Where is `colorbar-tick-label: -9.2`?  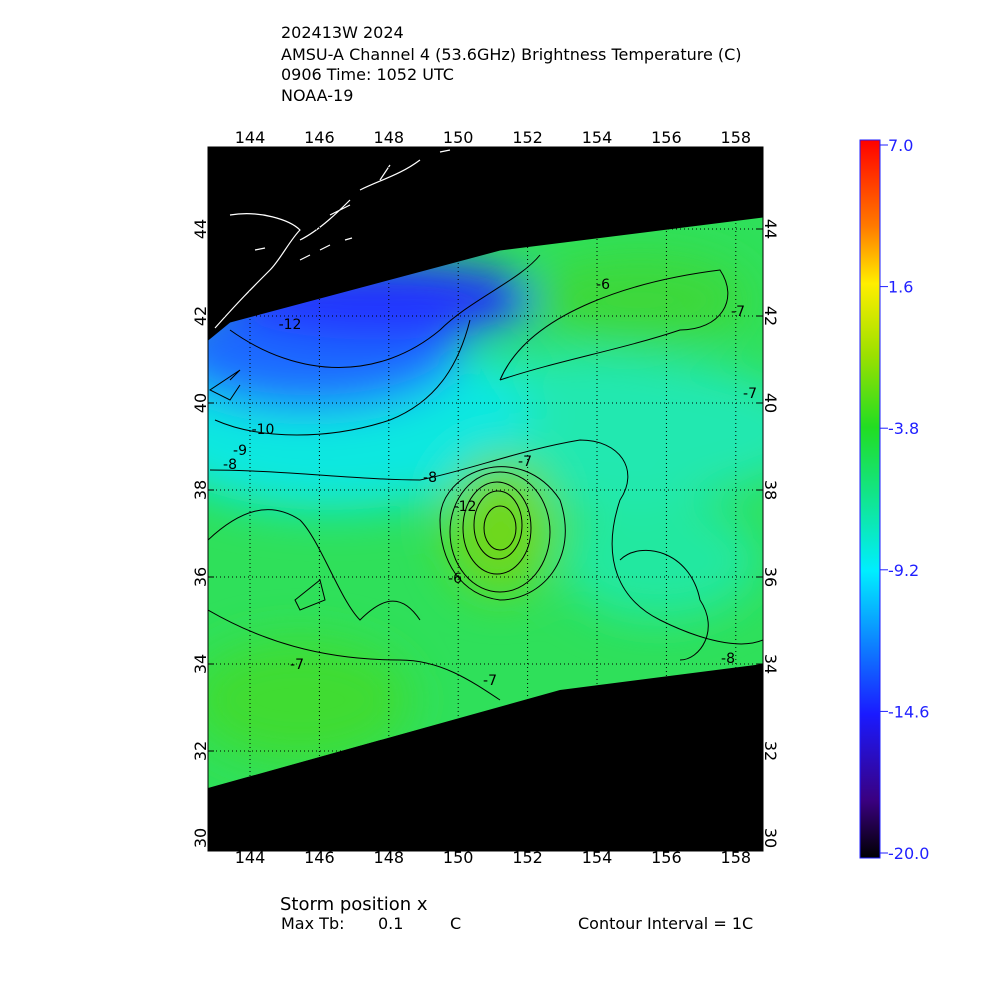 colorbar-tick-label: -9.2 is located at coordinates (903, 570).